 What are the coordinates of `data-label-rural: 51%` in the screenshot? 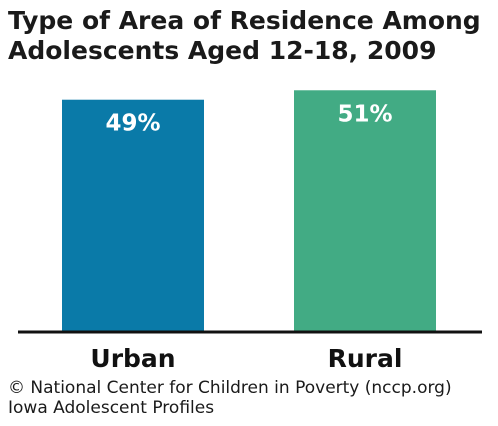 It's located at (364, 114).